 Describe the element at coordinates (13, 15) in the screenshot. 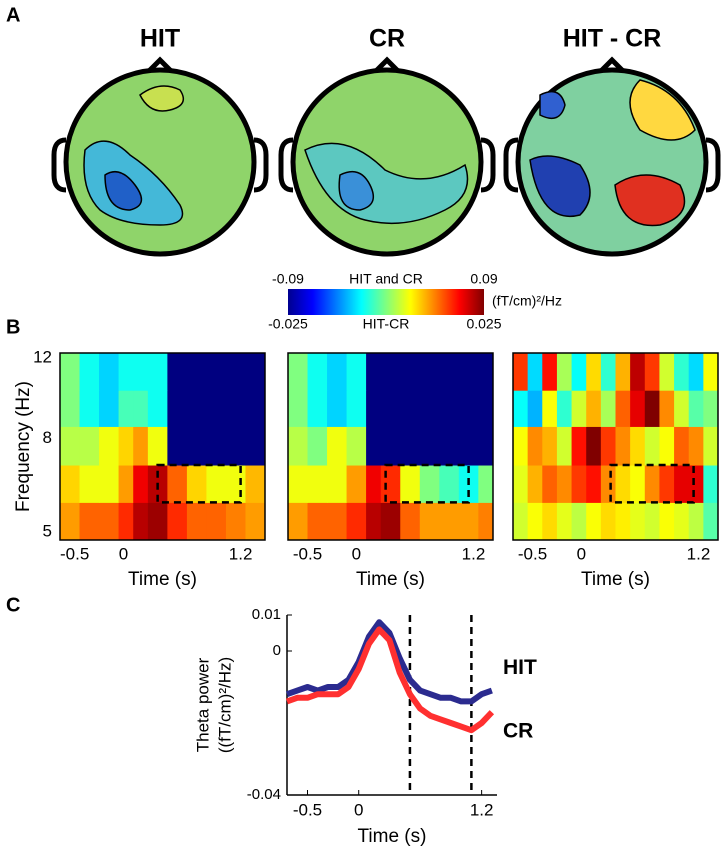

I see `panel-label: A` at that location.